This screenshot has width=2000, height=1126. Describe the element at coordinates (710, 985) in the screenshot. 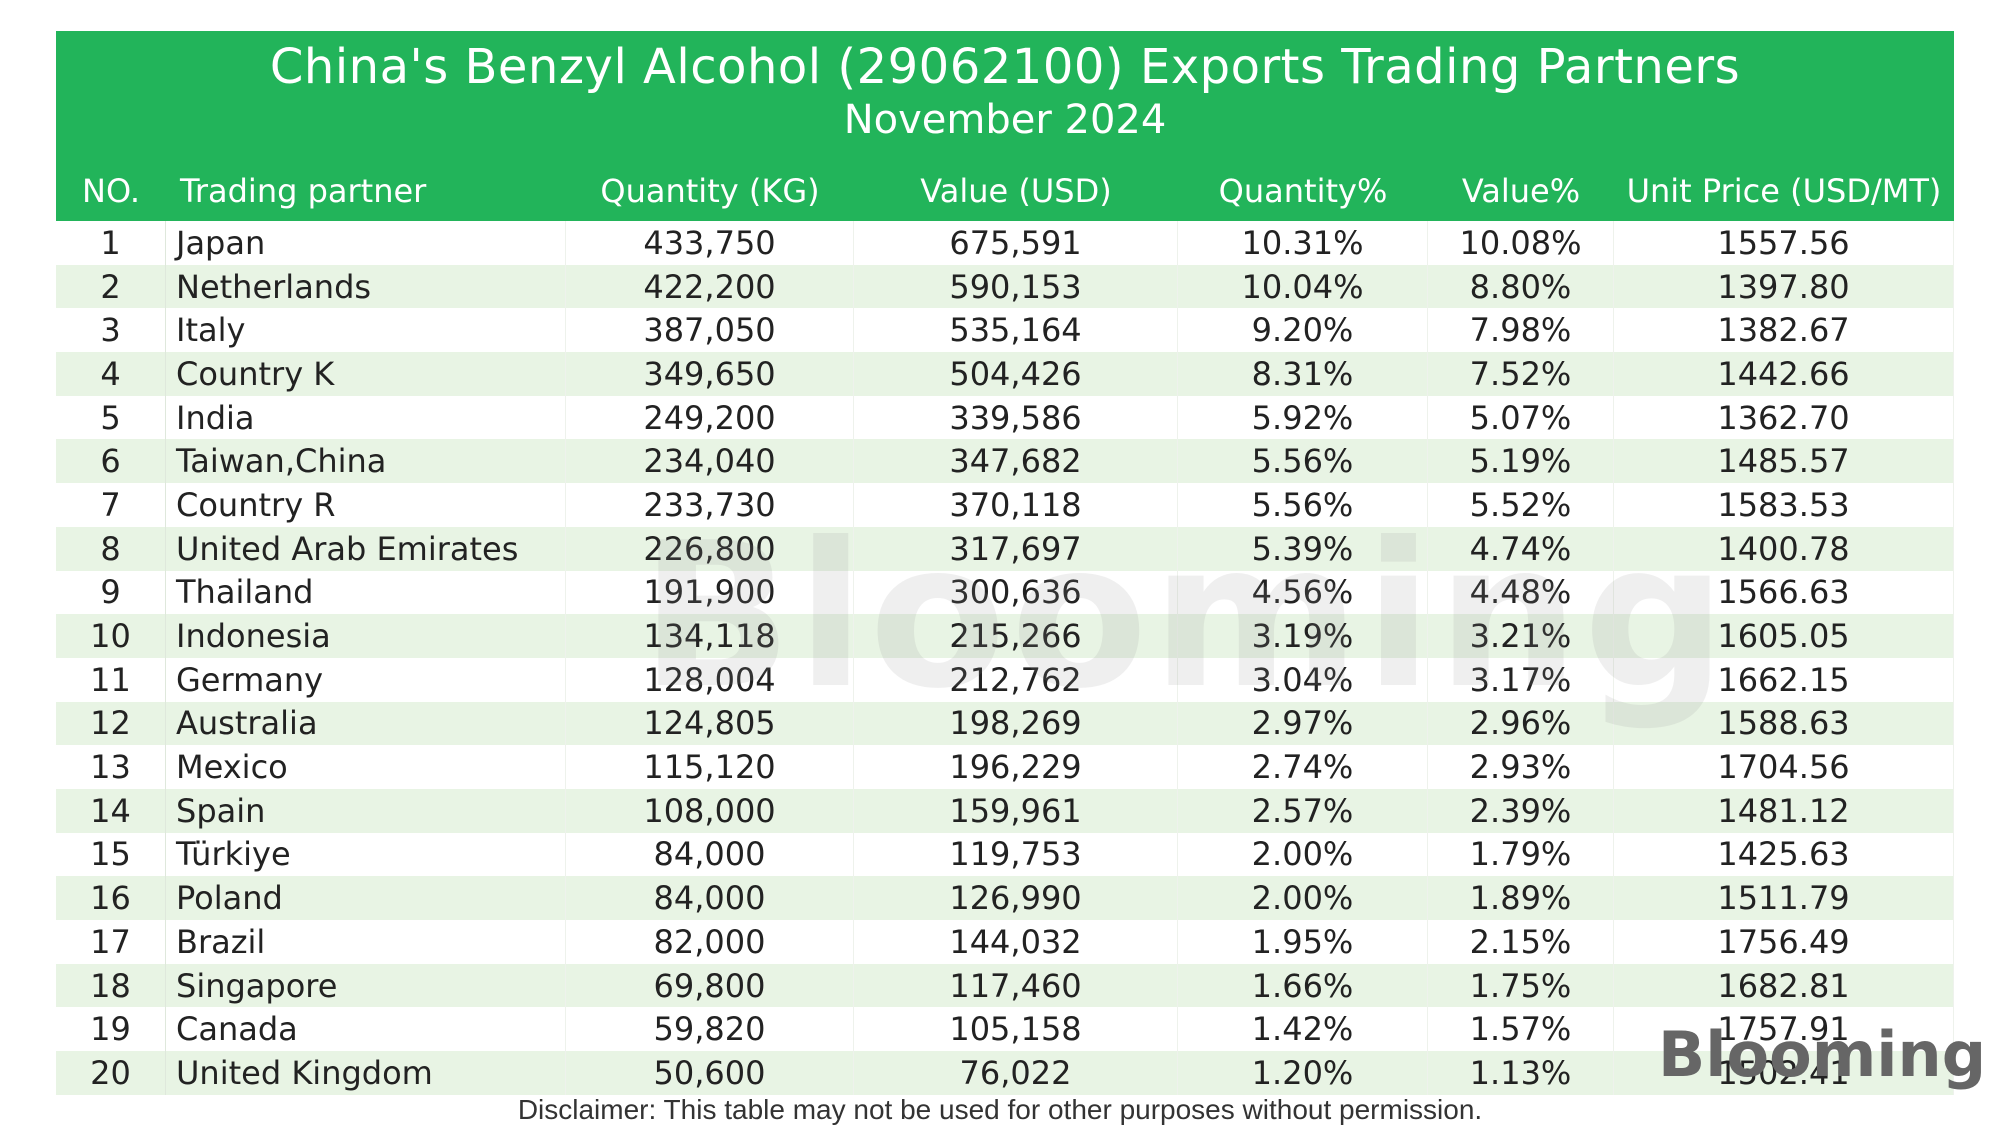

I see `cell-quantity: 69,800` at that location.